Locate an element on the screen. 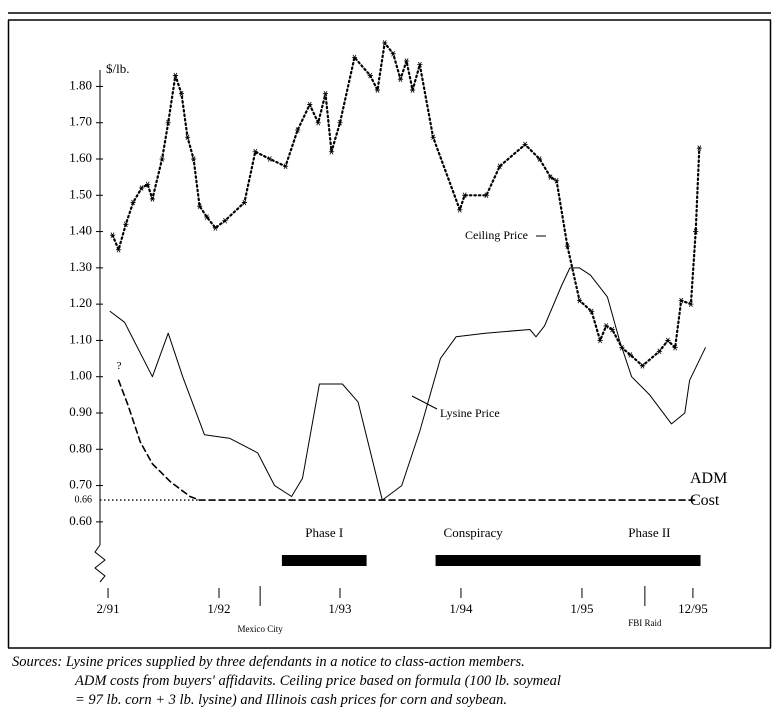  y-tick-label: 1.60 is located at coordinates (80, 157).